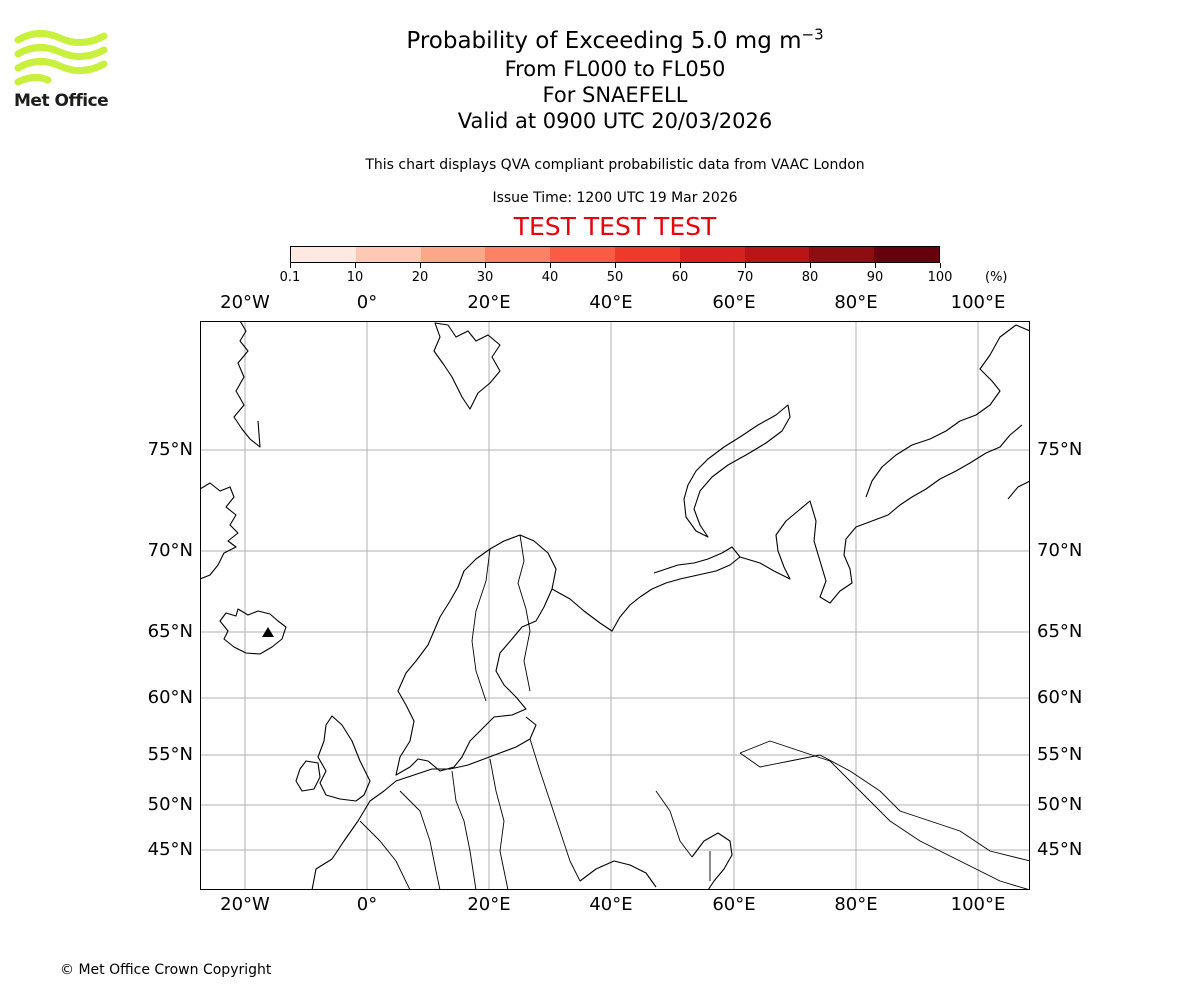 This screenshot has height=1000, width=1200. I want to click on title-main: Probability of Exceeding 5.0 mg m, so click(604, 41).